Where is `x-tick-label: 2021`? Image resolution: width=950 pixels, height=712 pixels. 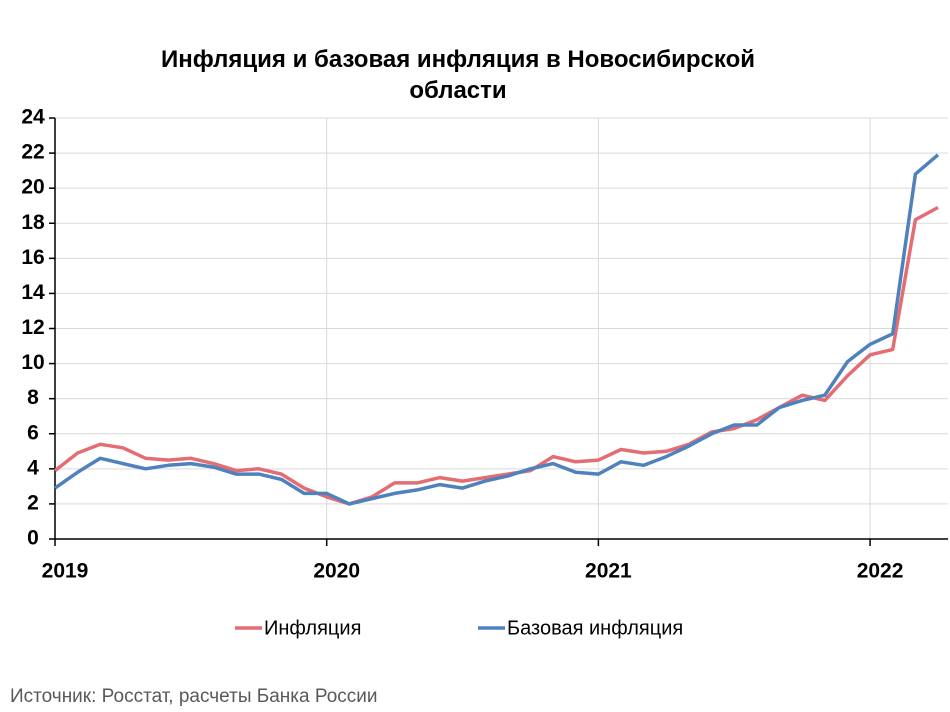
x-tick-label: 2021 is located at coordinates (608, 571).